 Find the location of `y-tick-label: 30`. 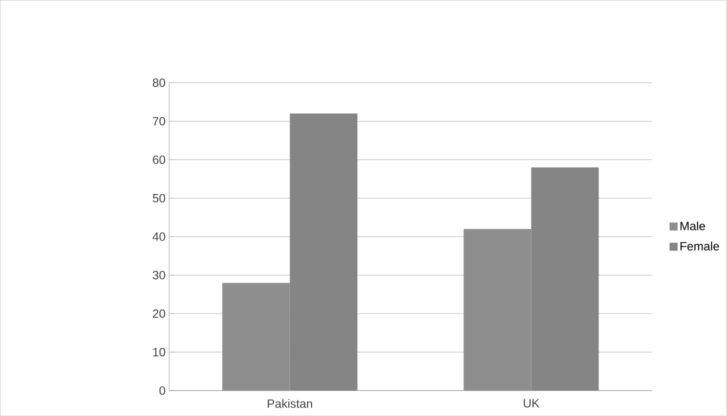

y-tick-label: 30 is located at coordinates (159, 275).